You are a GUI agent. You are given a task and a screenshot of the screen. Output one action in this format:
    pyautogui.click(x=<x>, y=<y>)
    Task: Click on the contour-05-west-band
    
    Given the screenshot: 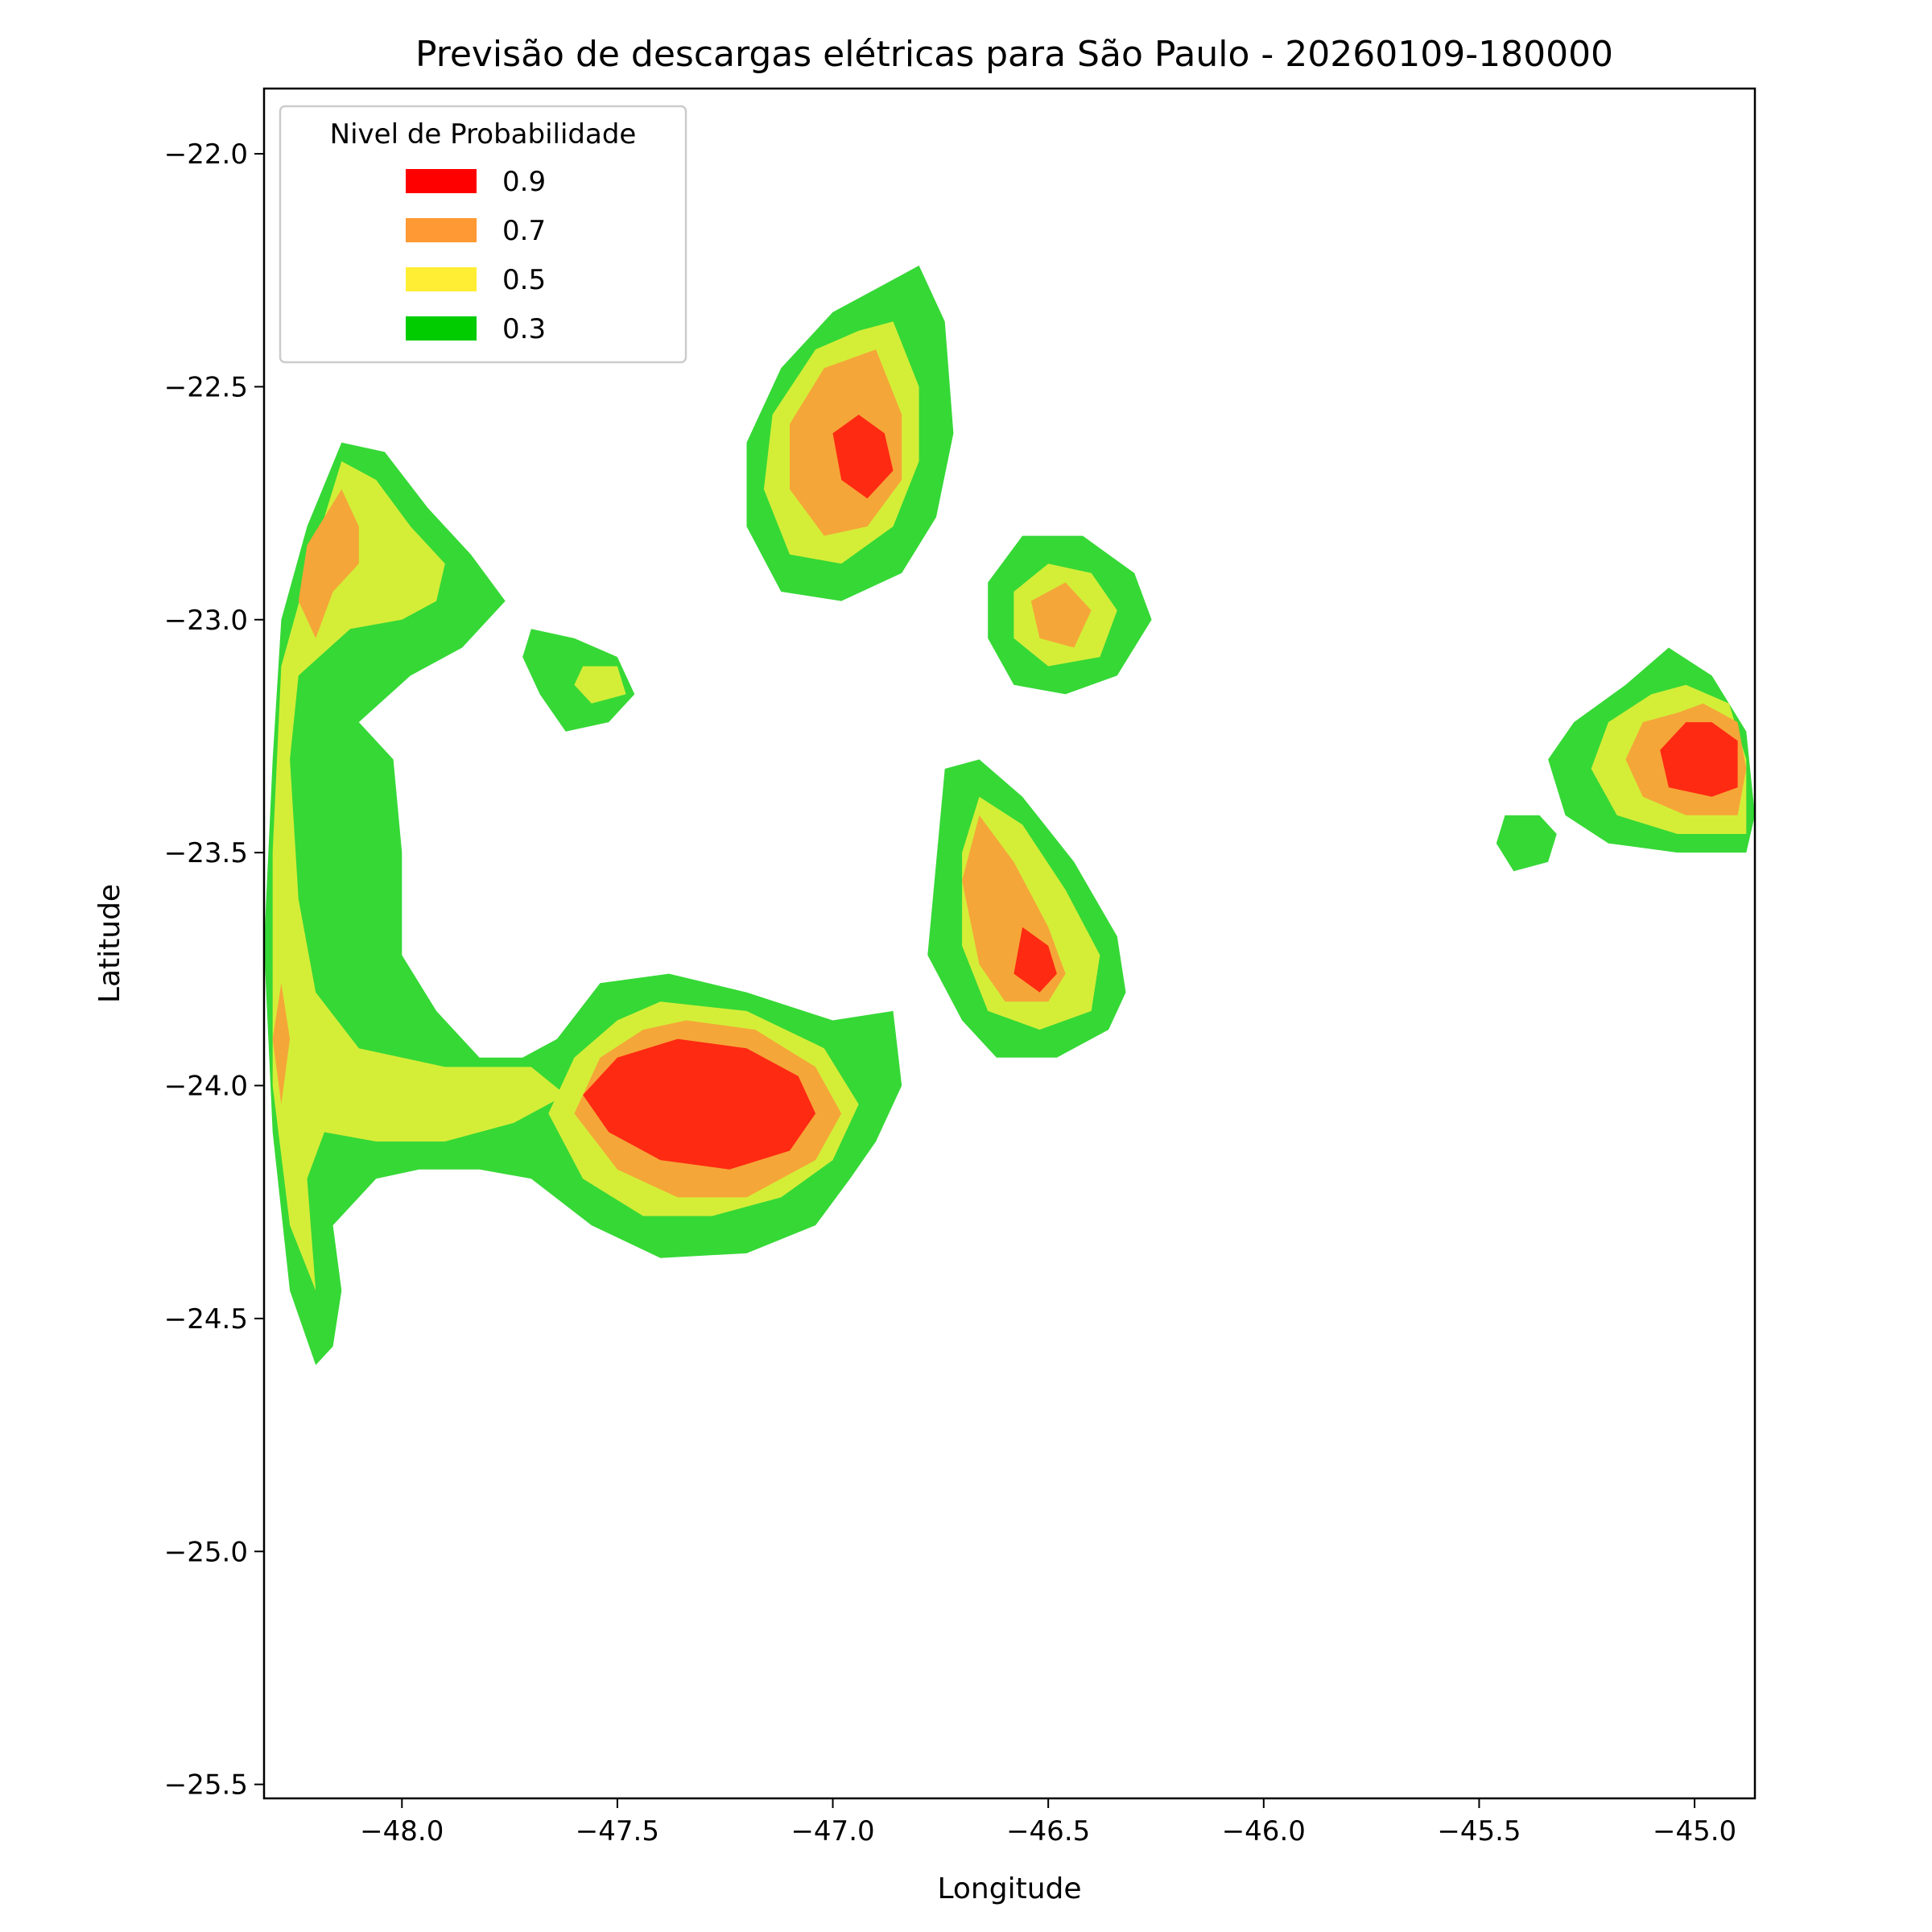 What is the action you would take?
    pyautogui.click(x=419, y=876)
    